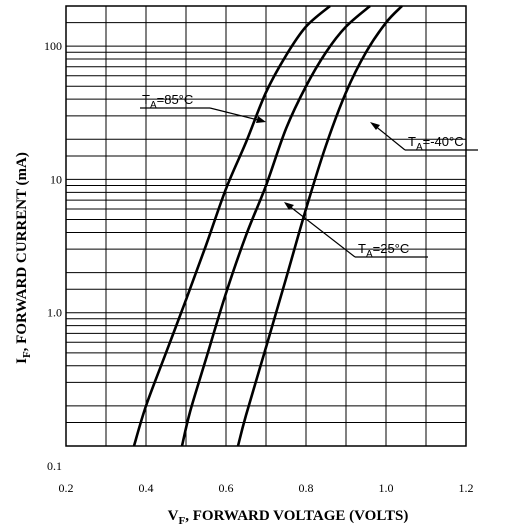 Image resolution: width=521 pixels, height=530 pixels. I want to click on y-axis-title-sub: F, so click(27, 354).